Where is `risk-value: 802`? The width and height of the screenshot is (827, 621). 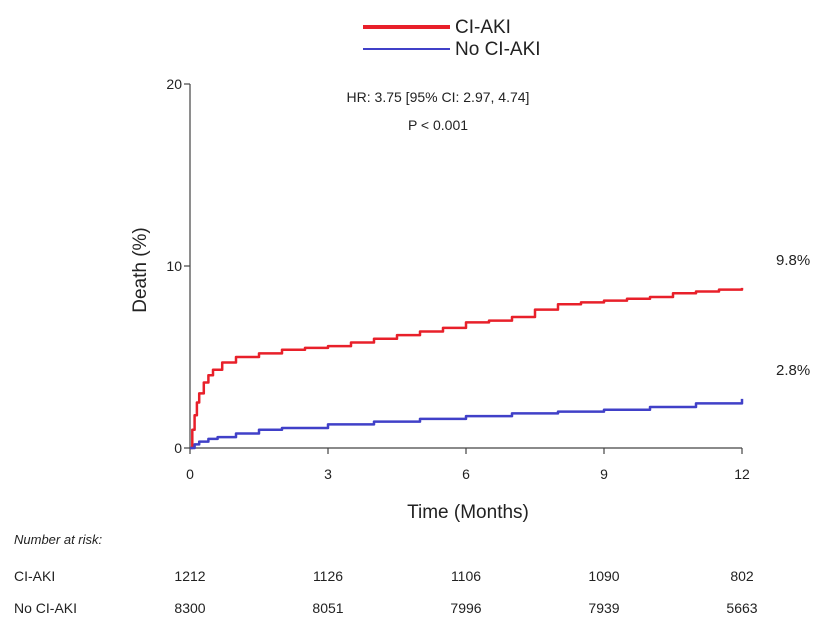 risk-value: 802 is located at coordinates (742, 576).